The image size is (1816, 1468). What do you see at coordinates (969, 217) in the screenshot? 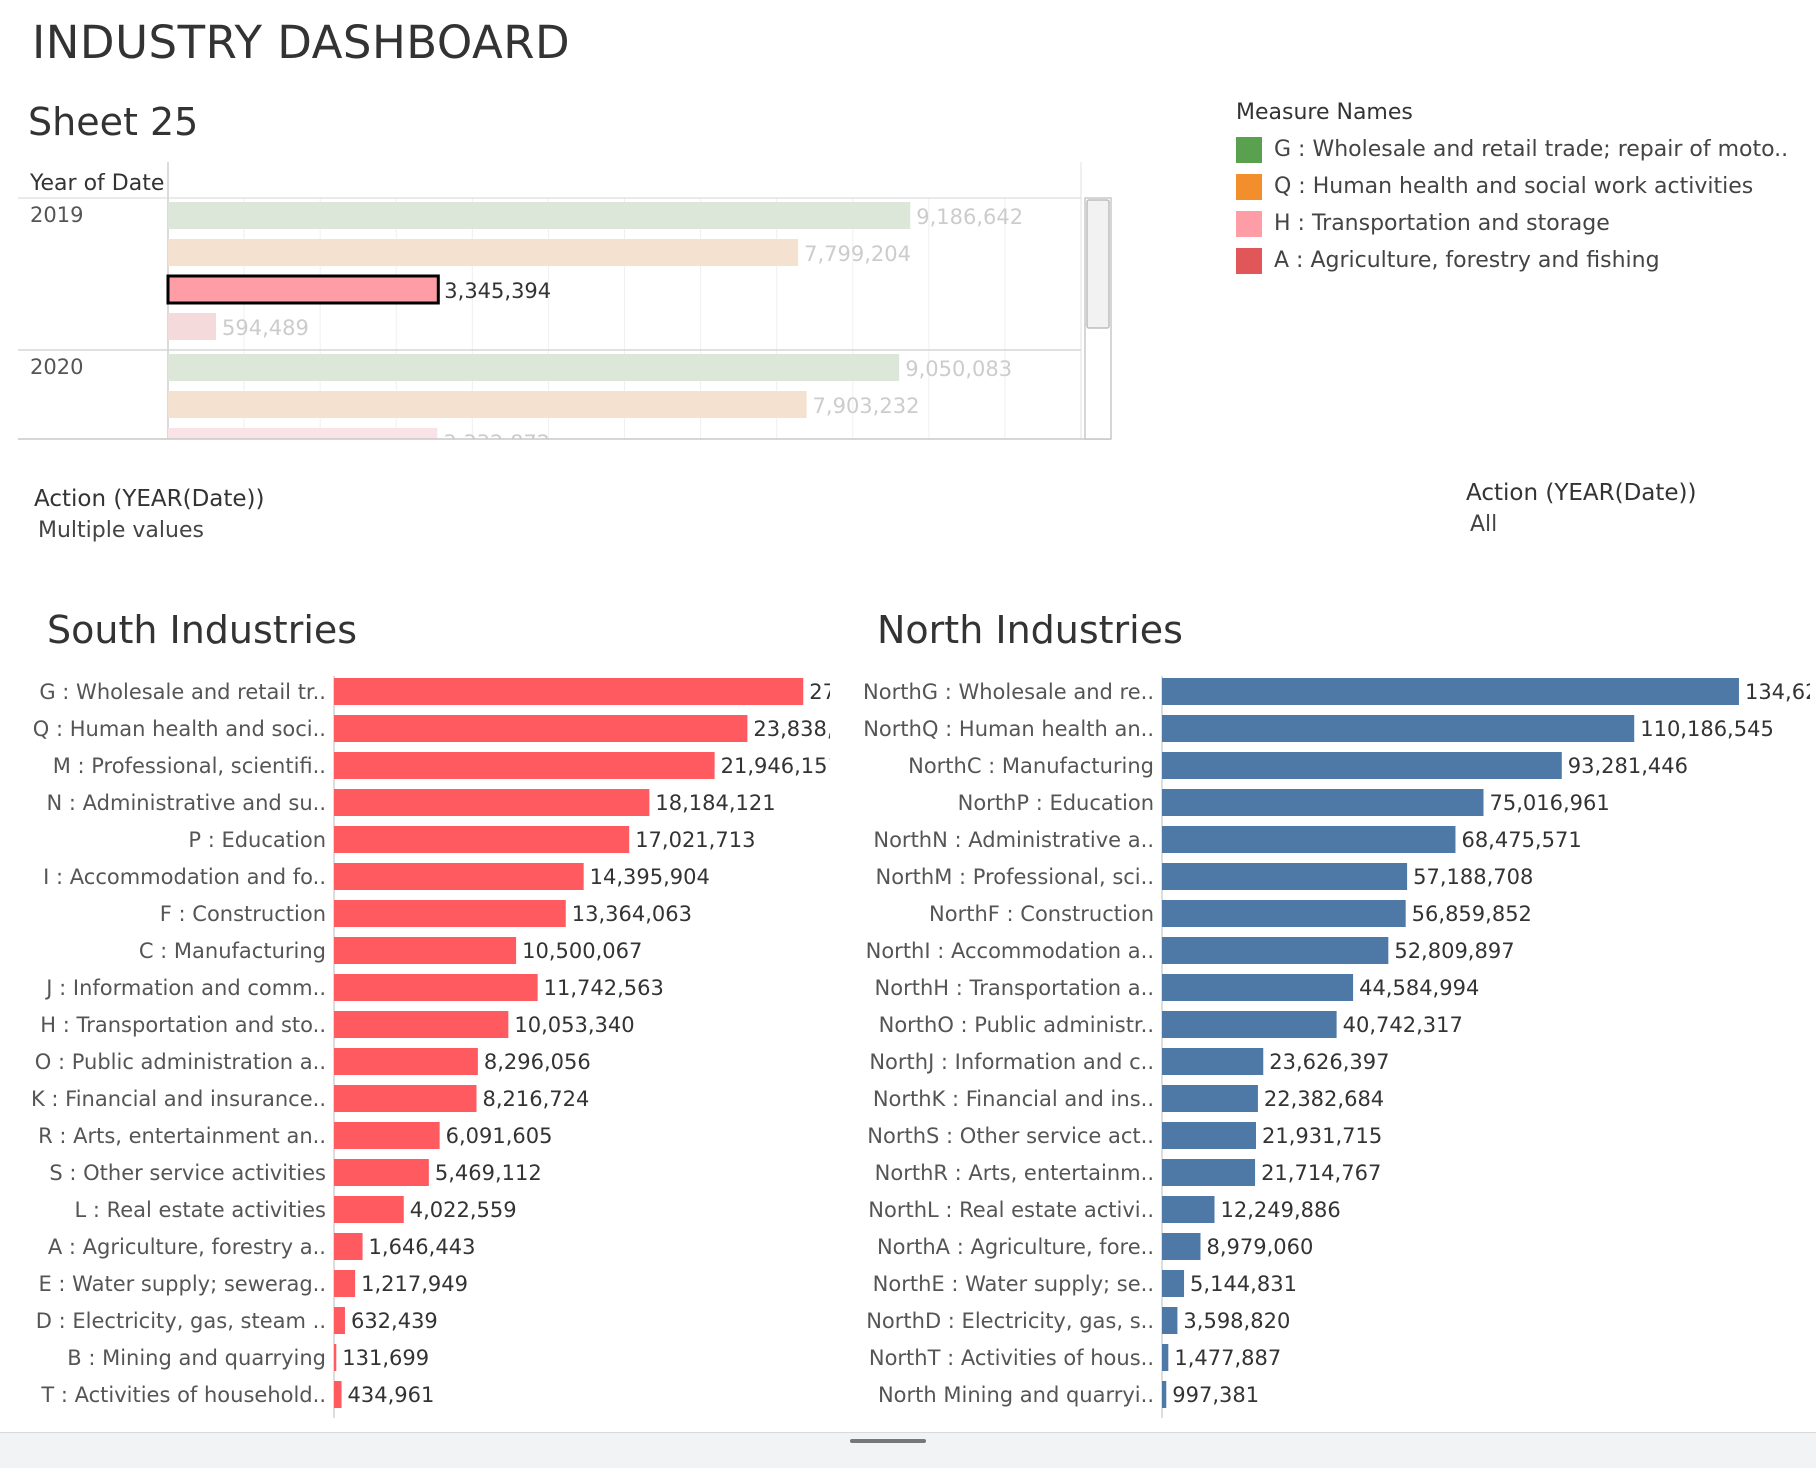
I see `data-label-2019-G: 9,186,642` at bounding box center [969, 217].